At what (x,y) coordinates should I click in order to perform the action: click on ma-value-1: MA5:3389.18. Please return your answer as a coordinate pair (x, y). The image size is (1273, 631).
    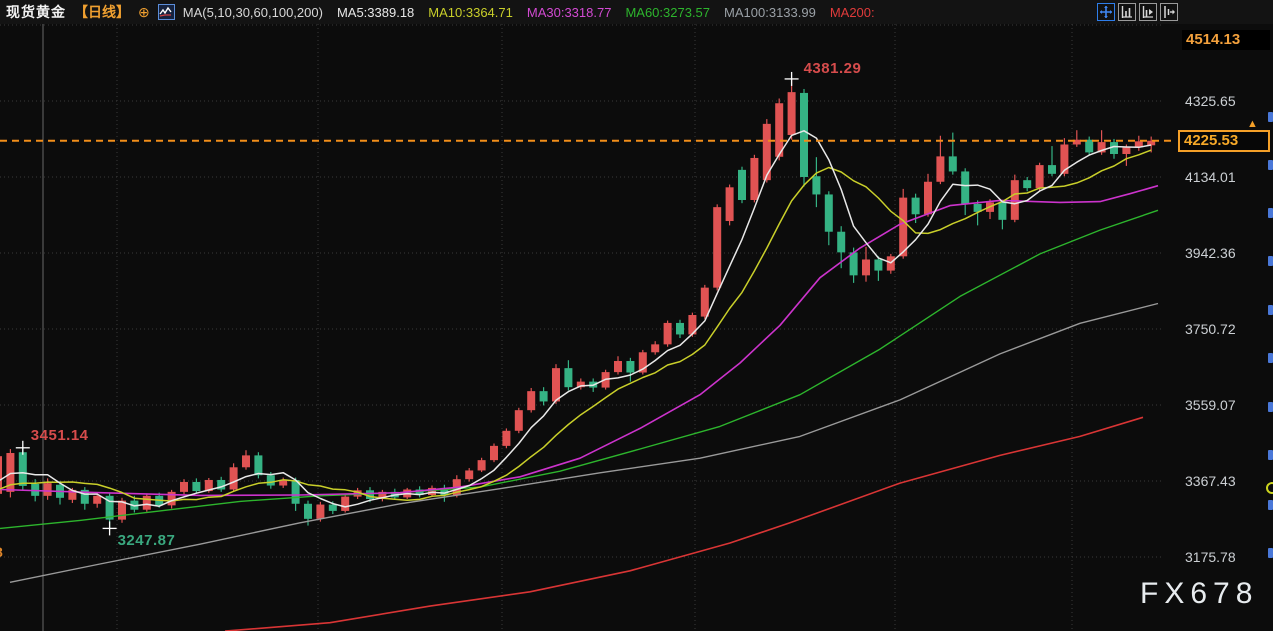
    Looking at the image, I should click on (375, 12).